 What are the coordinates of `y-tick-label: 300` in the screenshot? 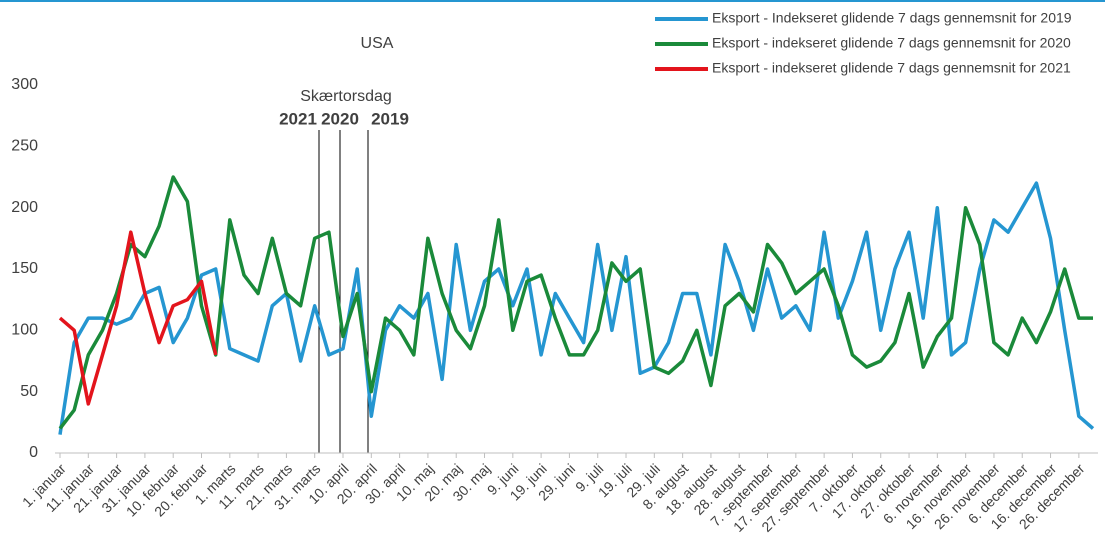 It's located at (24, 84).